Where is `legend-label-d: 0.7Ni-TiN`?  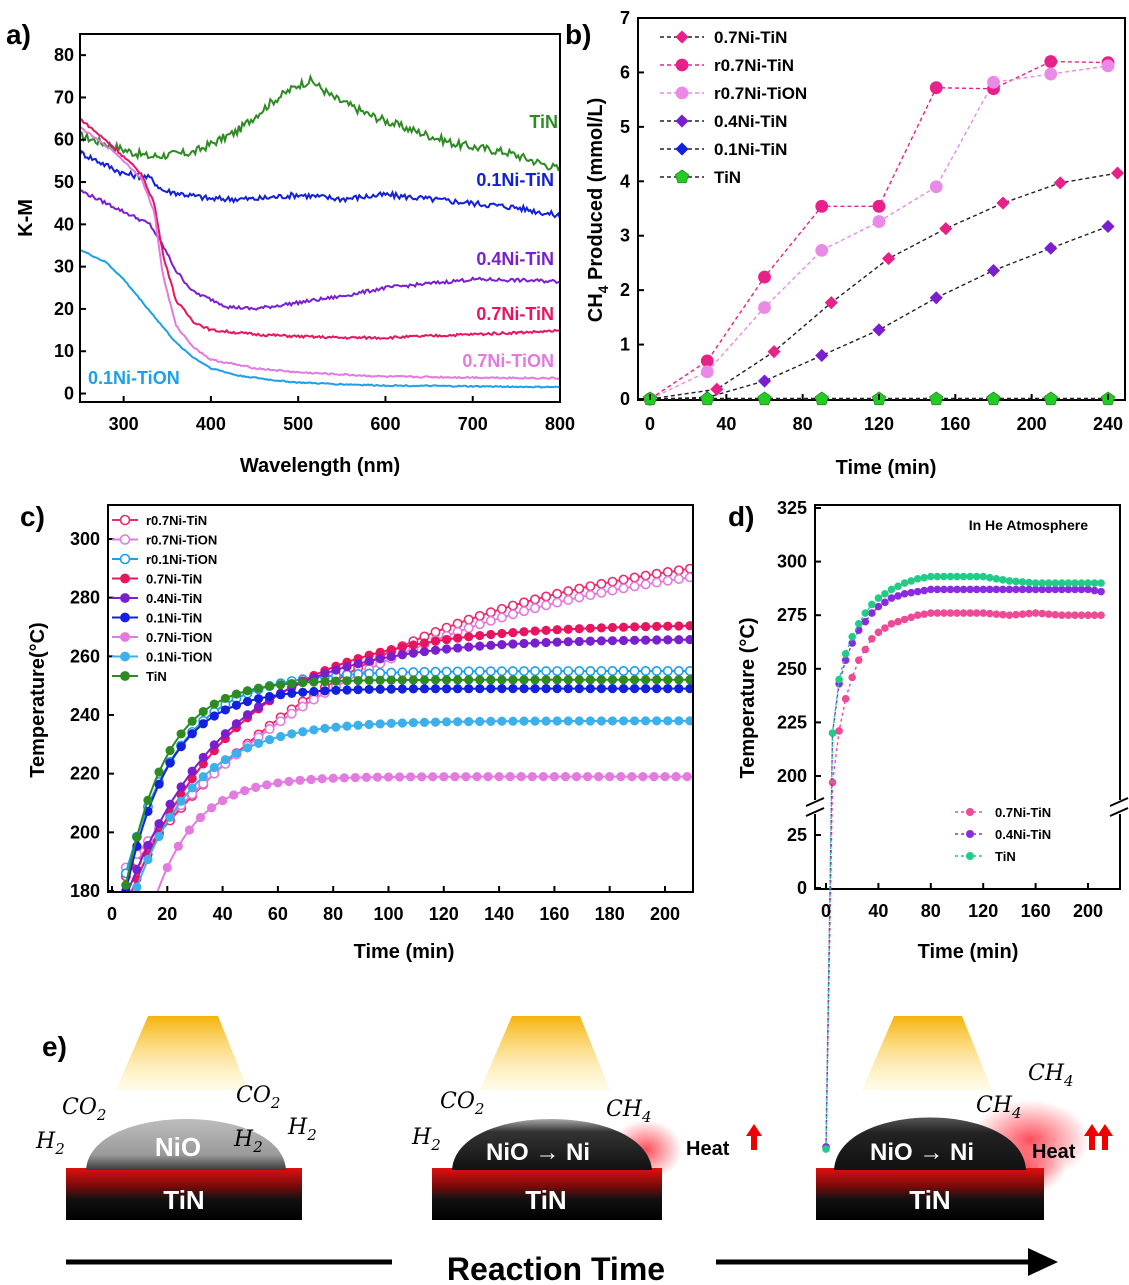
legend-label-d: 0.7Ni-TiN is located at coordinates (1023, 812).